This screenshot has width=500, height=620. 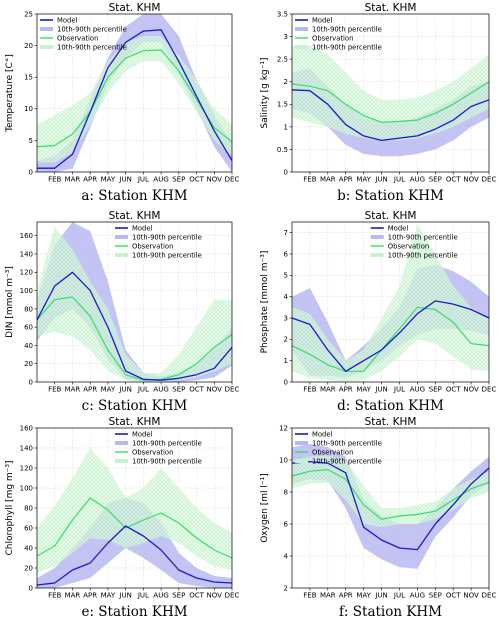 I want to click on y-tick-label: 6, so click(x=286, y=524).